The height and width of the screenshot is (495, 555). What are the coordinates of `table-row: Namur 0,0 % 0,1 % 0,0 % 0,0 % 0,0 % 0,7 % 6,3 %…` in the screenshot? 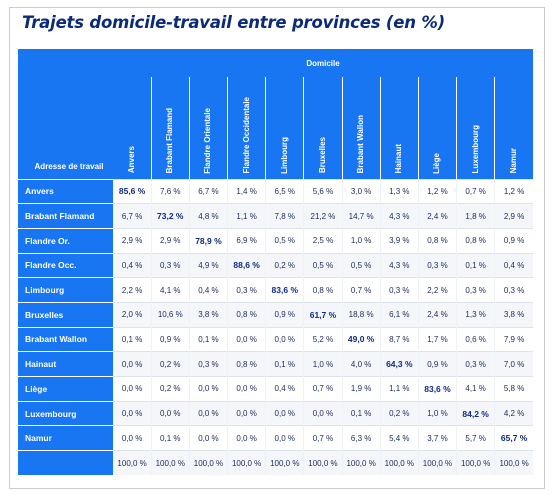 It's located at (275, 438).